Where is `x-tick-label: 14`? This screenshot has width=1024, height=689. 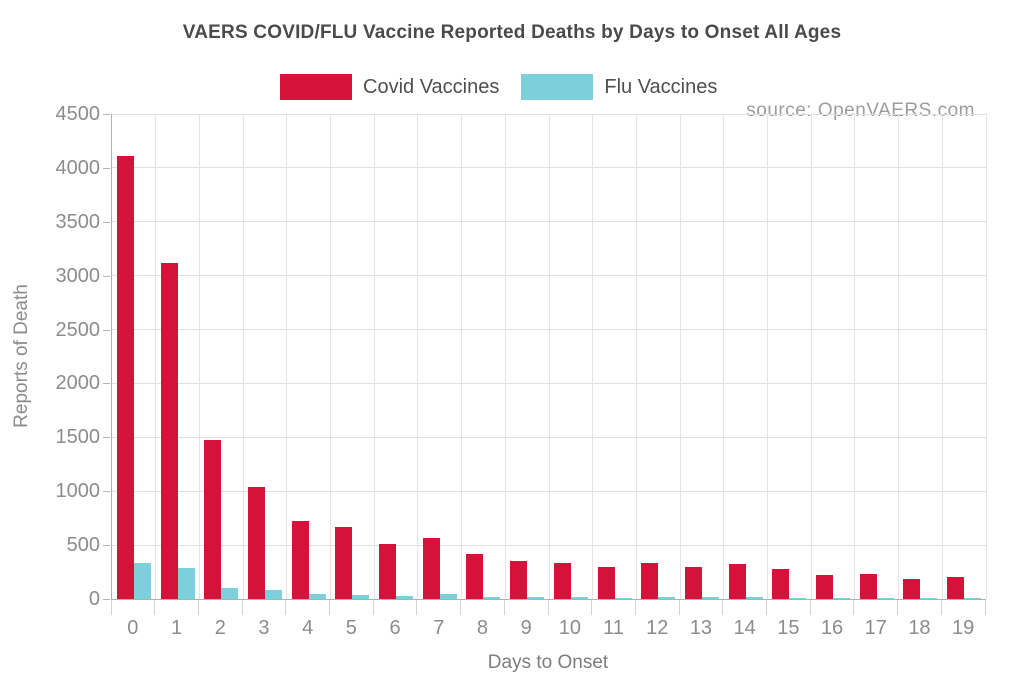
x-tick-label: 14 is located at coordinates (744, 628).